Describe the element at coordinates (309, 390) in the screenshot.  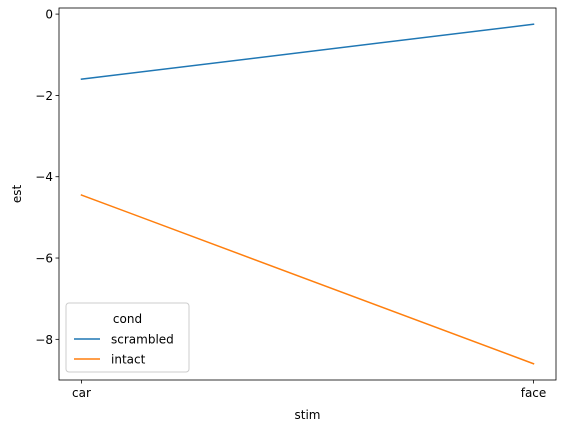
I see `x-axis-ticks: car face` at that location.